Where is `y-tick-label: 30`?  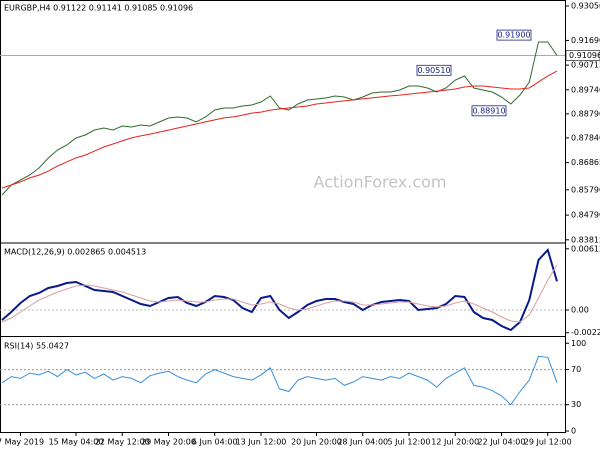 y-tick-label: 30 is located at coordinates (576, 404).